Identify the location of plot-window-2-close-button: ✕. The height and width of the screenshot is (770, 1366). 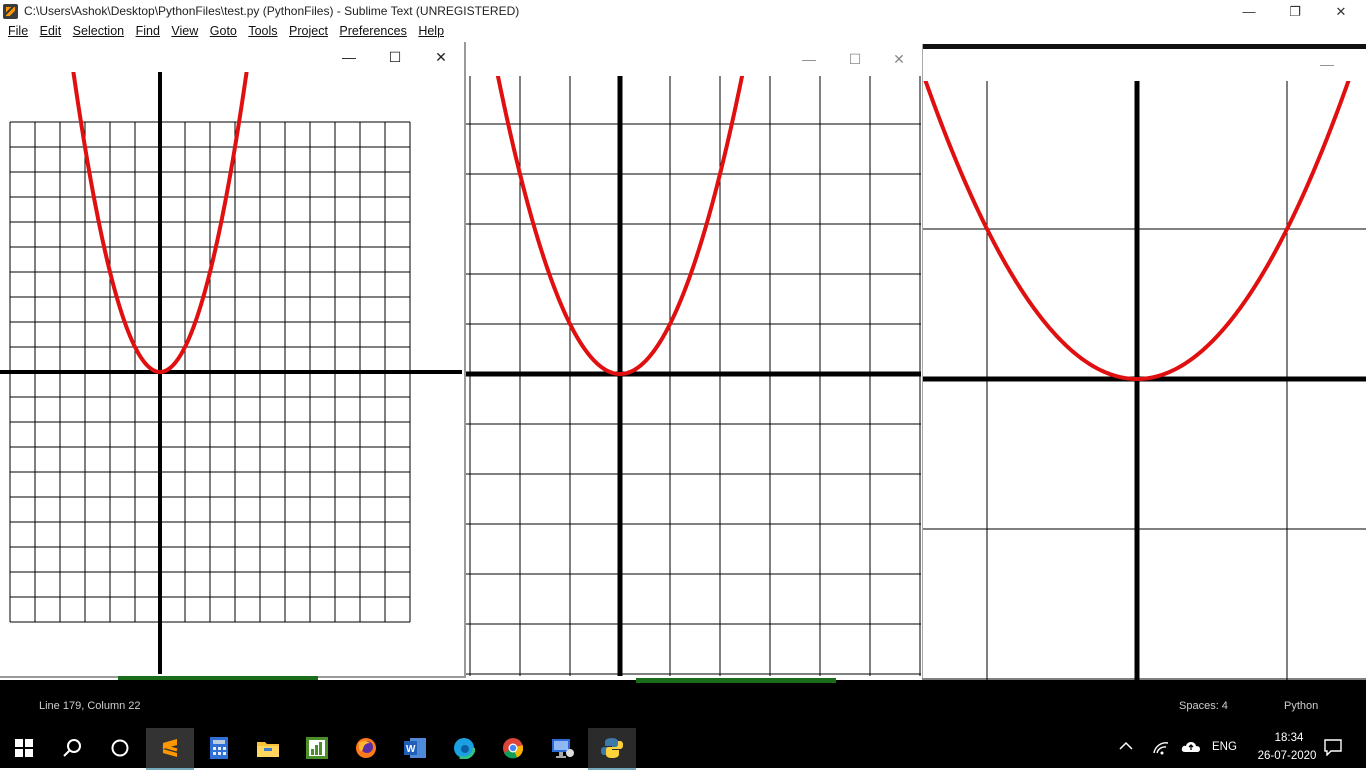
(899, 59).